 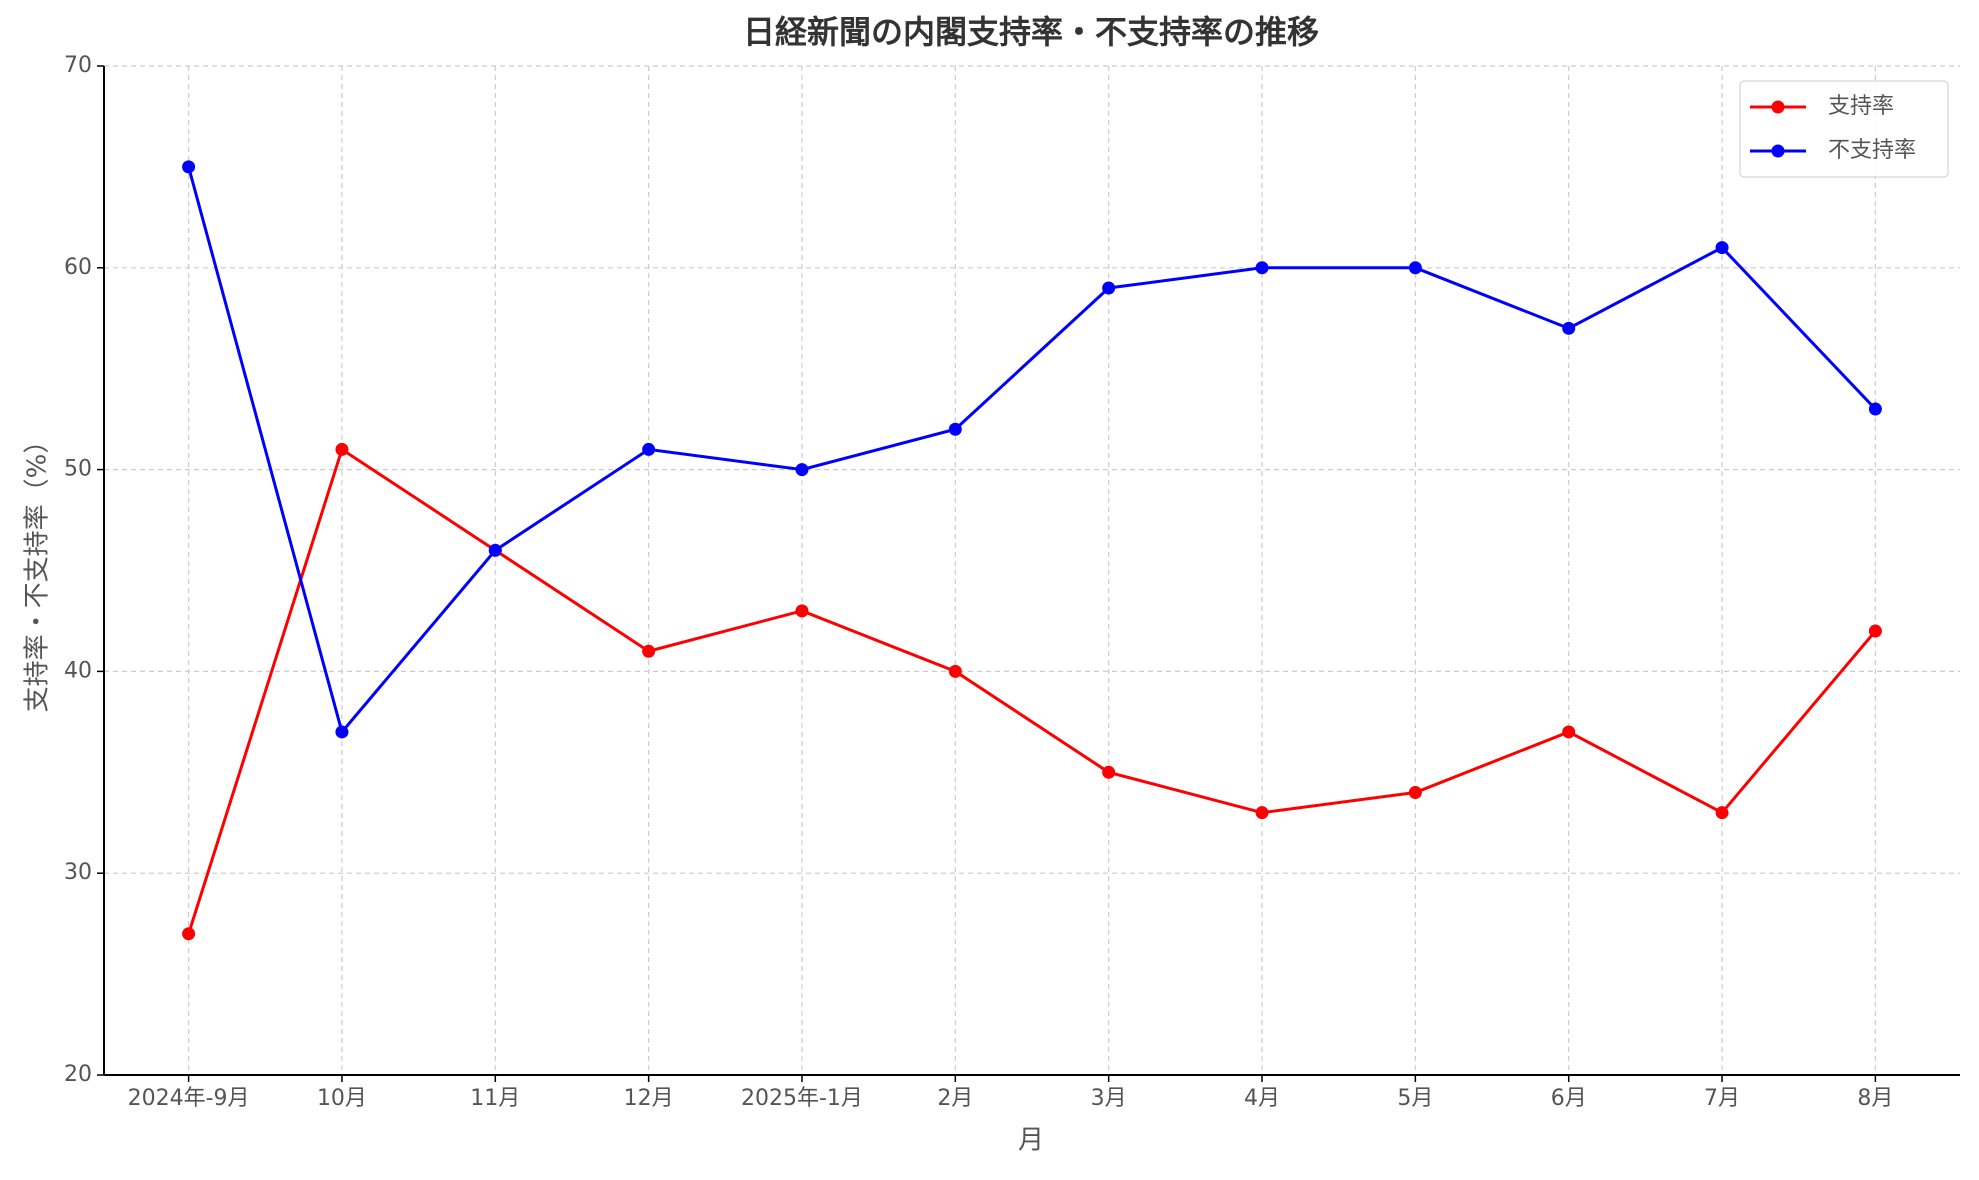 I want to click on y-tick-label: 30, so click(x=78, y=872).